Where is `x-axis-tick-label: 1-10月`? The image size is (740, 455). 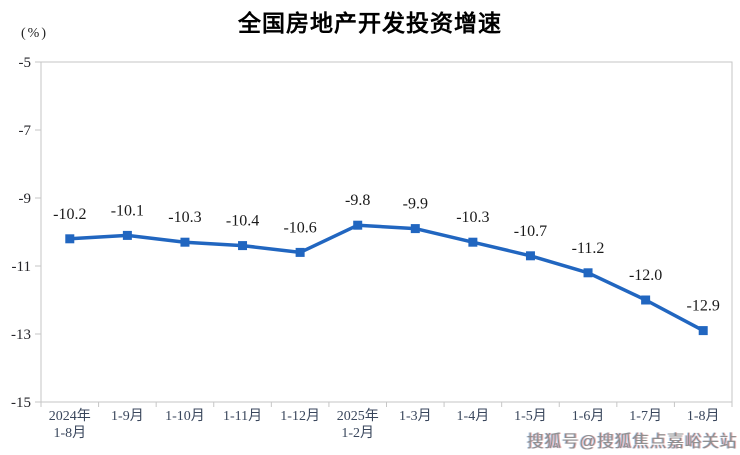 x-axis-tick-label: 1-10月 is located at coordinates (185, 416).